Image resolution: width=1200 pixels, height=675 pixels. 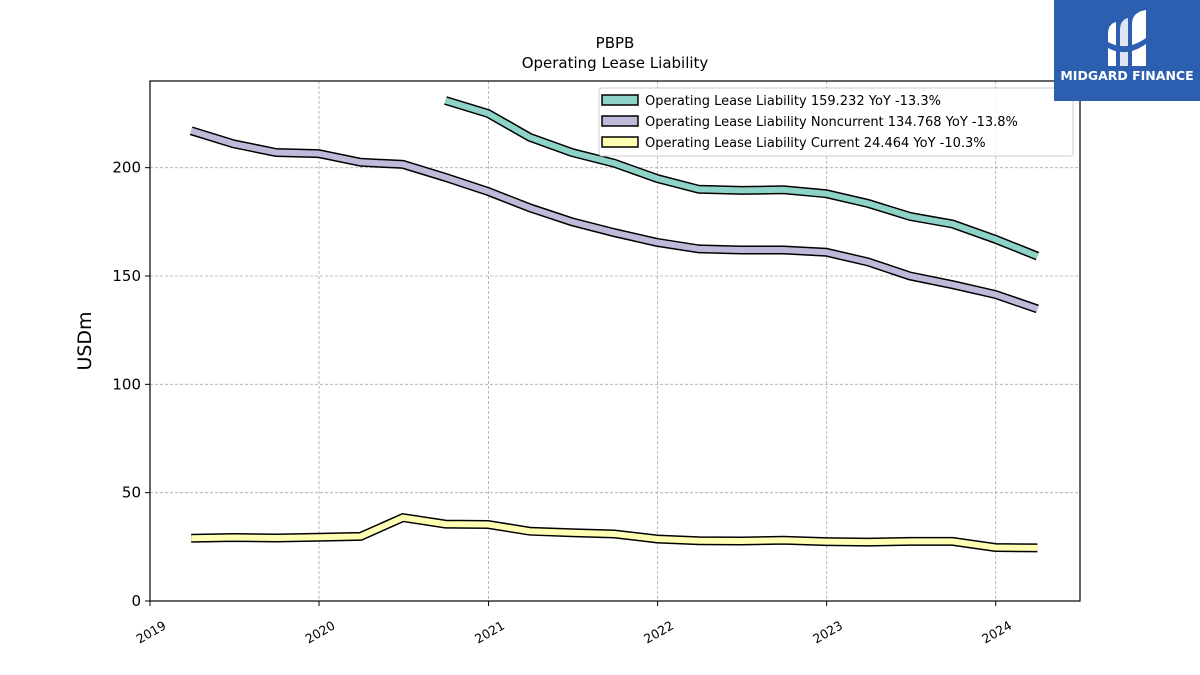 I want to click on legend-box, so click(x=836, y=122).